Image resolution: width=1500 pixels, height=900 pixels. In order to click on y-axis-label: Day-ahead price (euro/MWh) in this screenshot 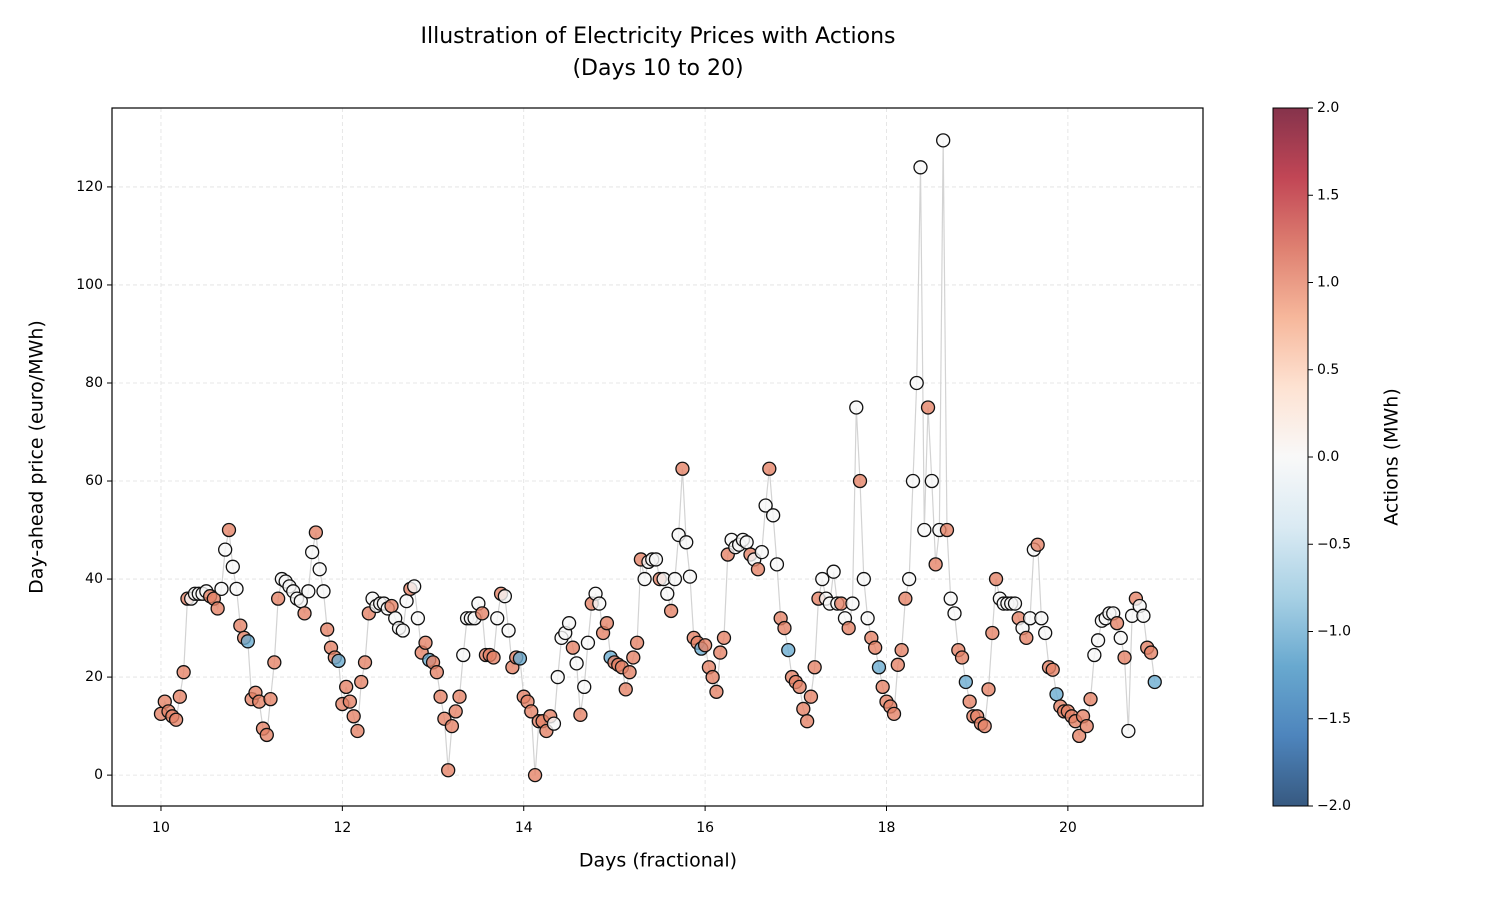, I will do `click(37, 457)`.